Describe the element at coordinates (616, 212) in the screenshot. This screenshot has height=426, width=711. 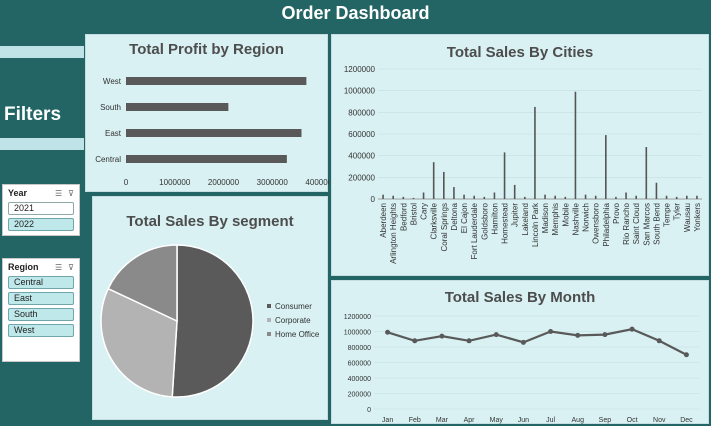
I see `cities-x-tick: Provo` at that location.